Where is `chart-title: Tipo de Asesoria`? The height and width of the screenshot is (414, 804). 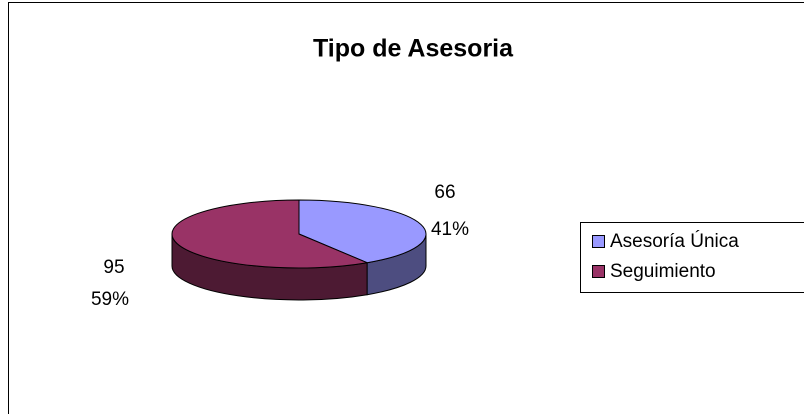
chart-title: Tipo de Asesoria is located at coordinates (413, 49).